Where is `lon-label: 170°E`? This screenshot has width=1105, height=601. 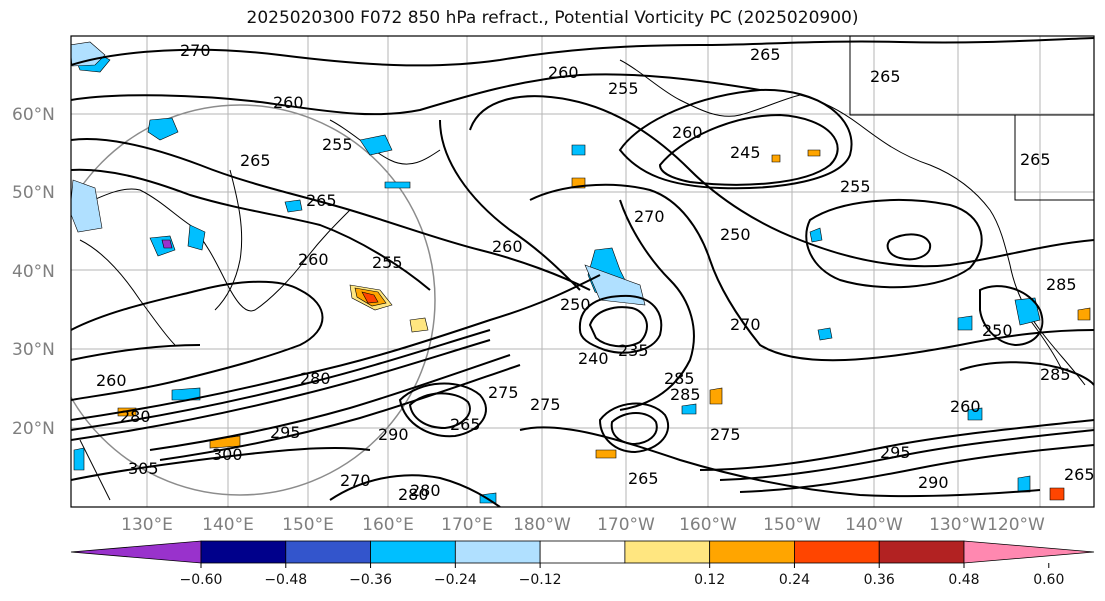
lon-label: 170°E is located at coordinates (467, 525).